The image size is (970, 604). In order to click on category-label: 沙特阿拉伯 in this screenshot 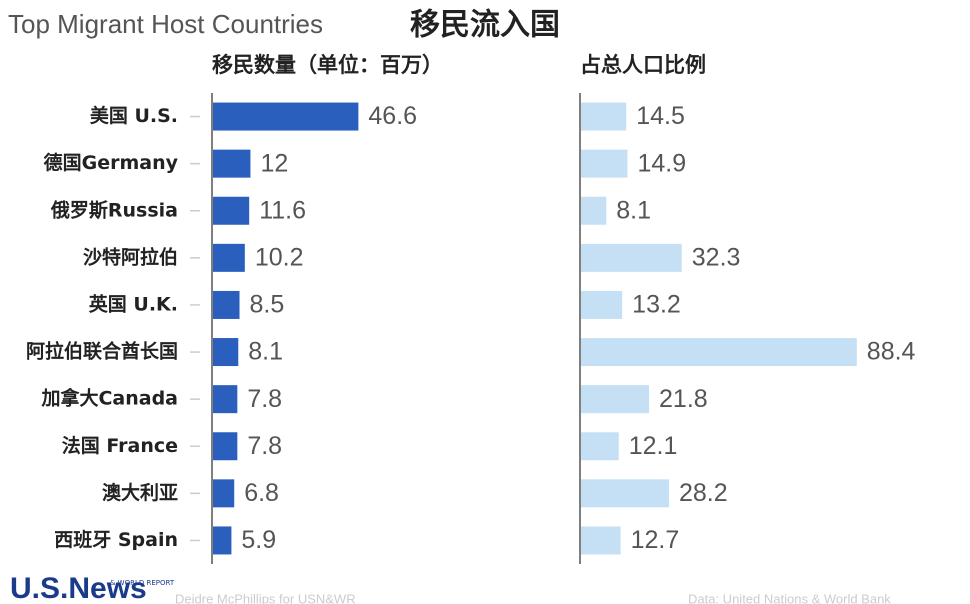, I will do `click(130, 256)`.